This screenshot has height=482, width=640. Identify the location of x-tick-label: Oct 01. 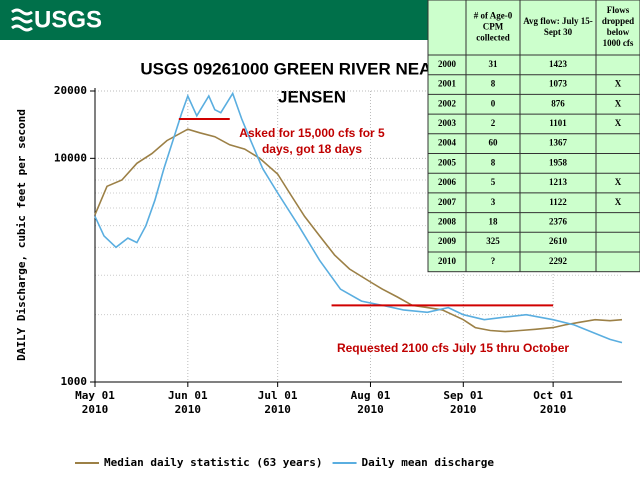
(553, 395).